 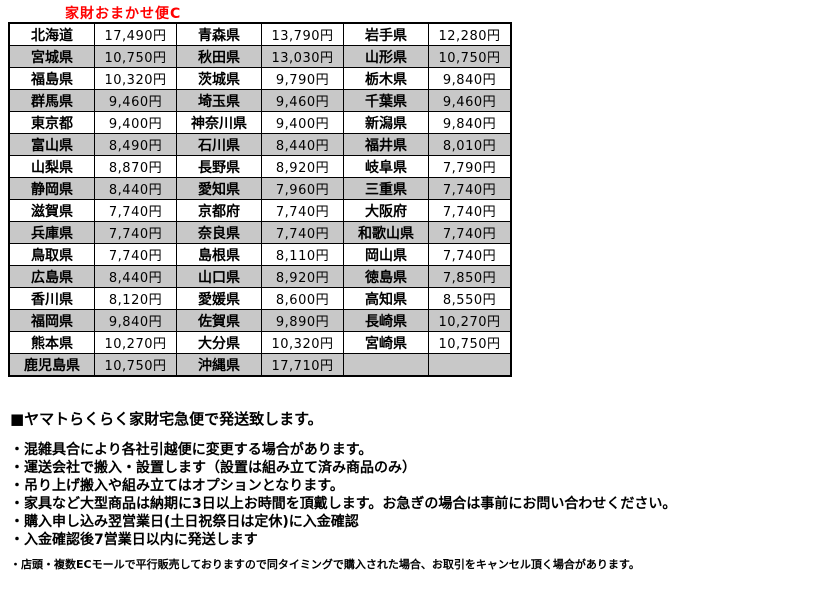 I want to click on price-cell: 8,870円, so click(x=135, y=166).